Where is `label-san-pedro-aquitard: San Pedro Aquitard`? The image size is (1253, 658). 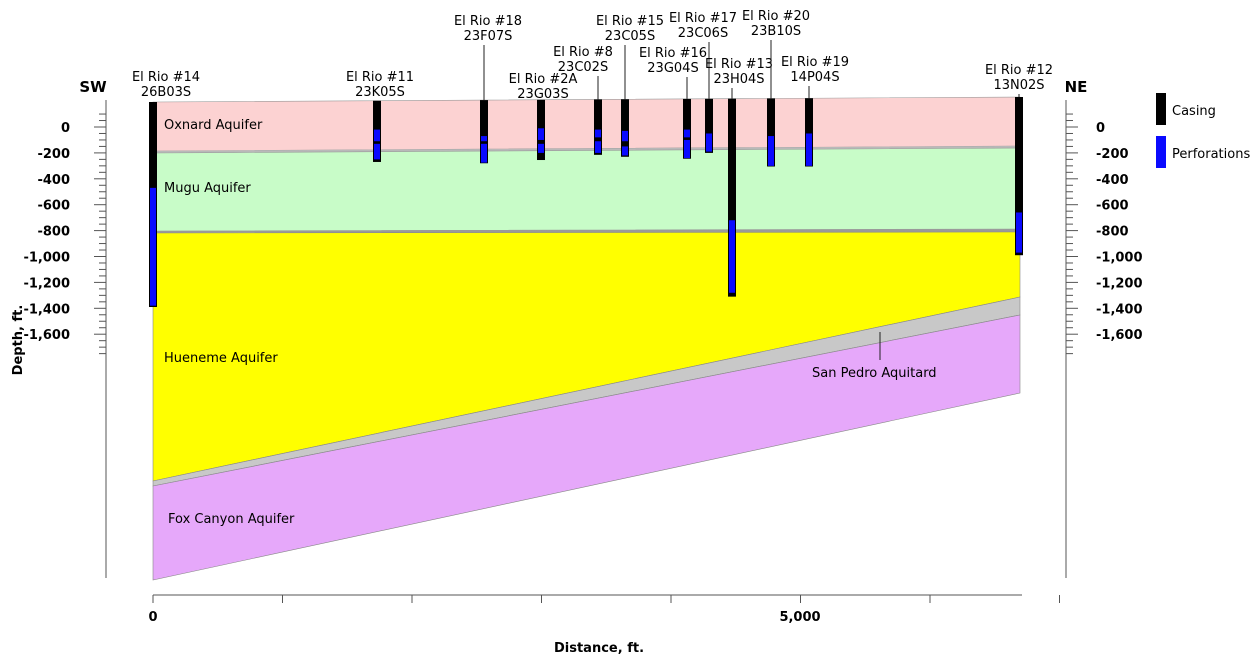 label-san-pedro-aquitard: San Pedro Aquitard is located at coordinates (874, 373).